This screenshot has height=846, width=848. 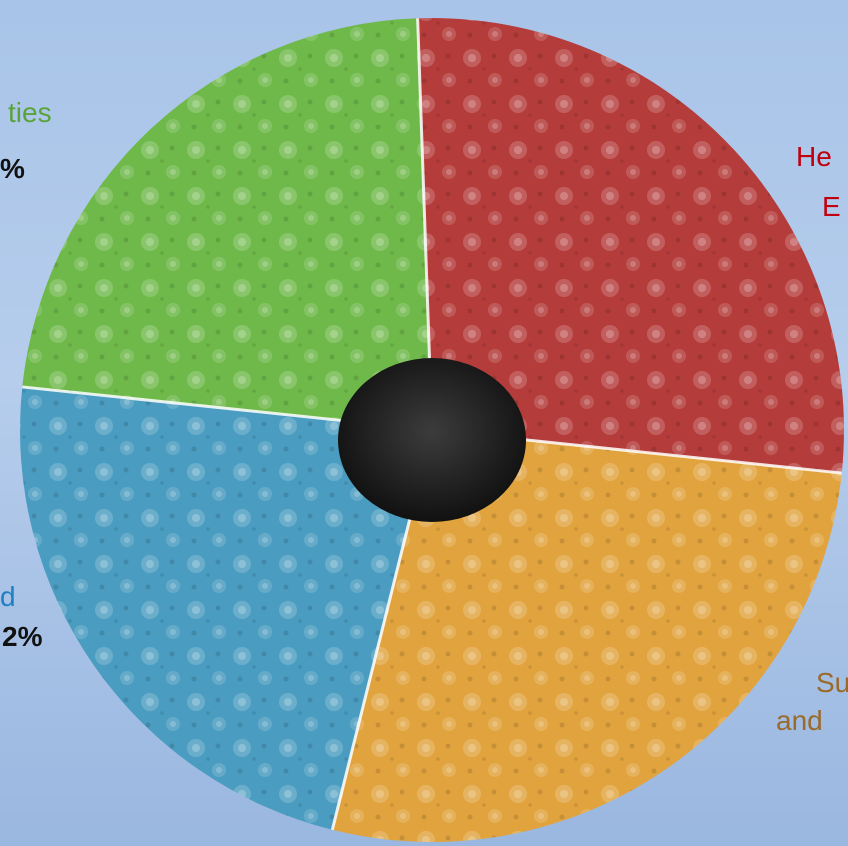 I want to click on label-green-text: ties, so click(x=30, y=112).